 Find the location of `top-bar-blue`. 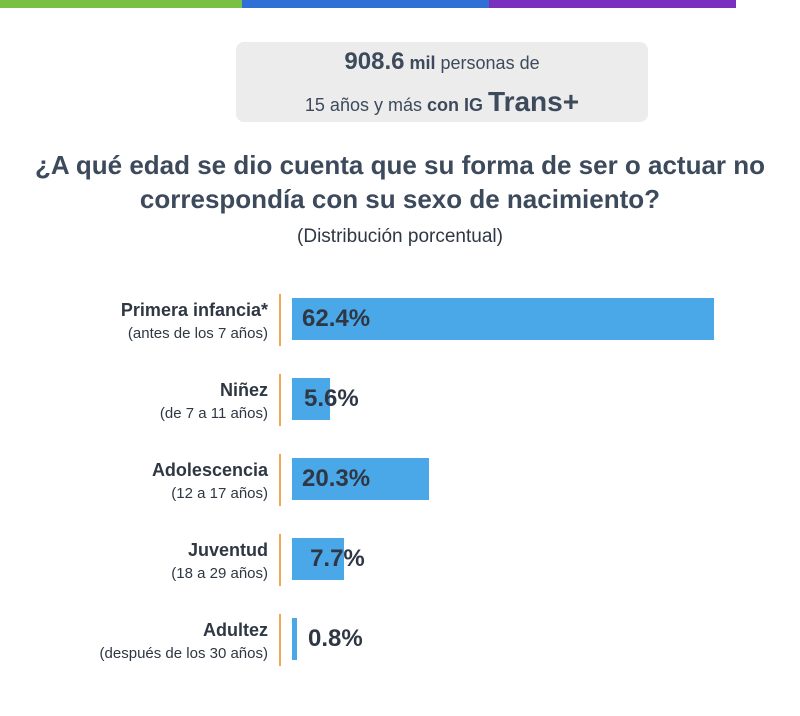

top-bar-blue is located at coordinates (365, 4).